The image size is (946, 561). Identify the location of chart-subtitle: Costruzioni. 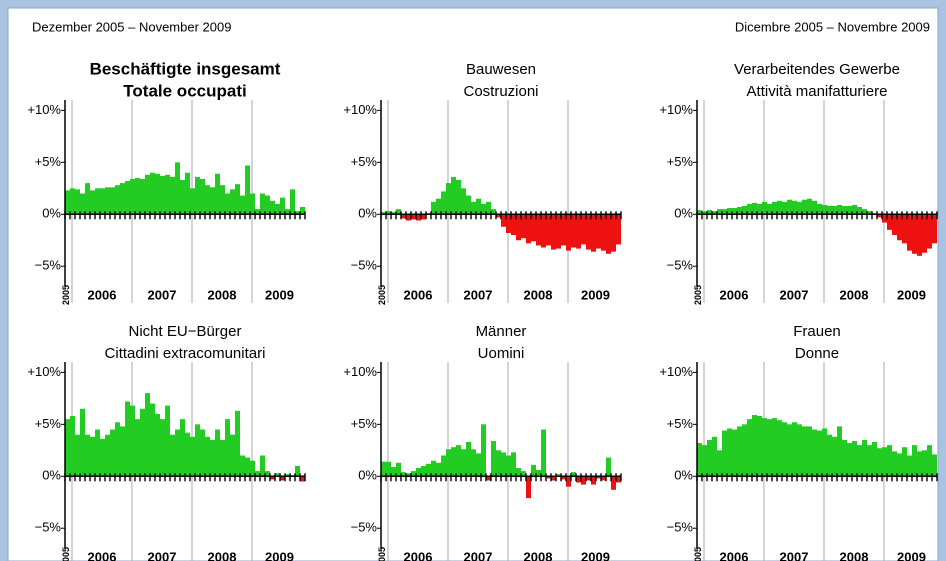
(500, 91).